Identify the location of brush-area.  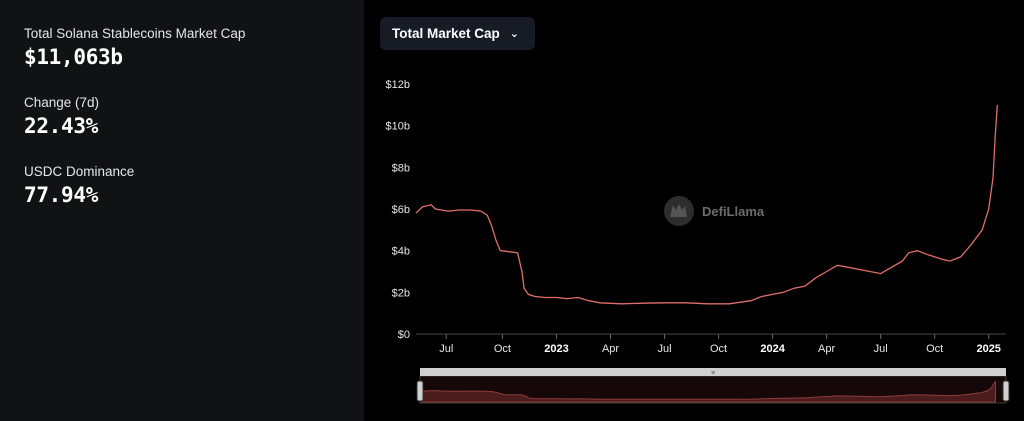
(708, 391).